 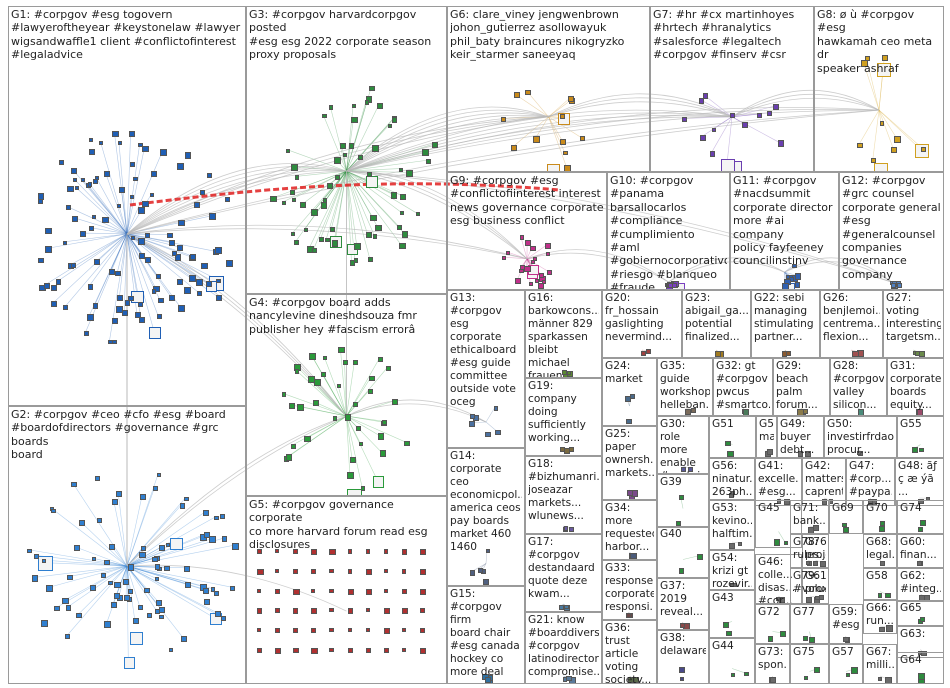 I want to click on cluster-g75: G75, so click(x=809, y=664).